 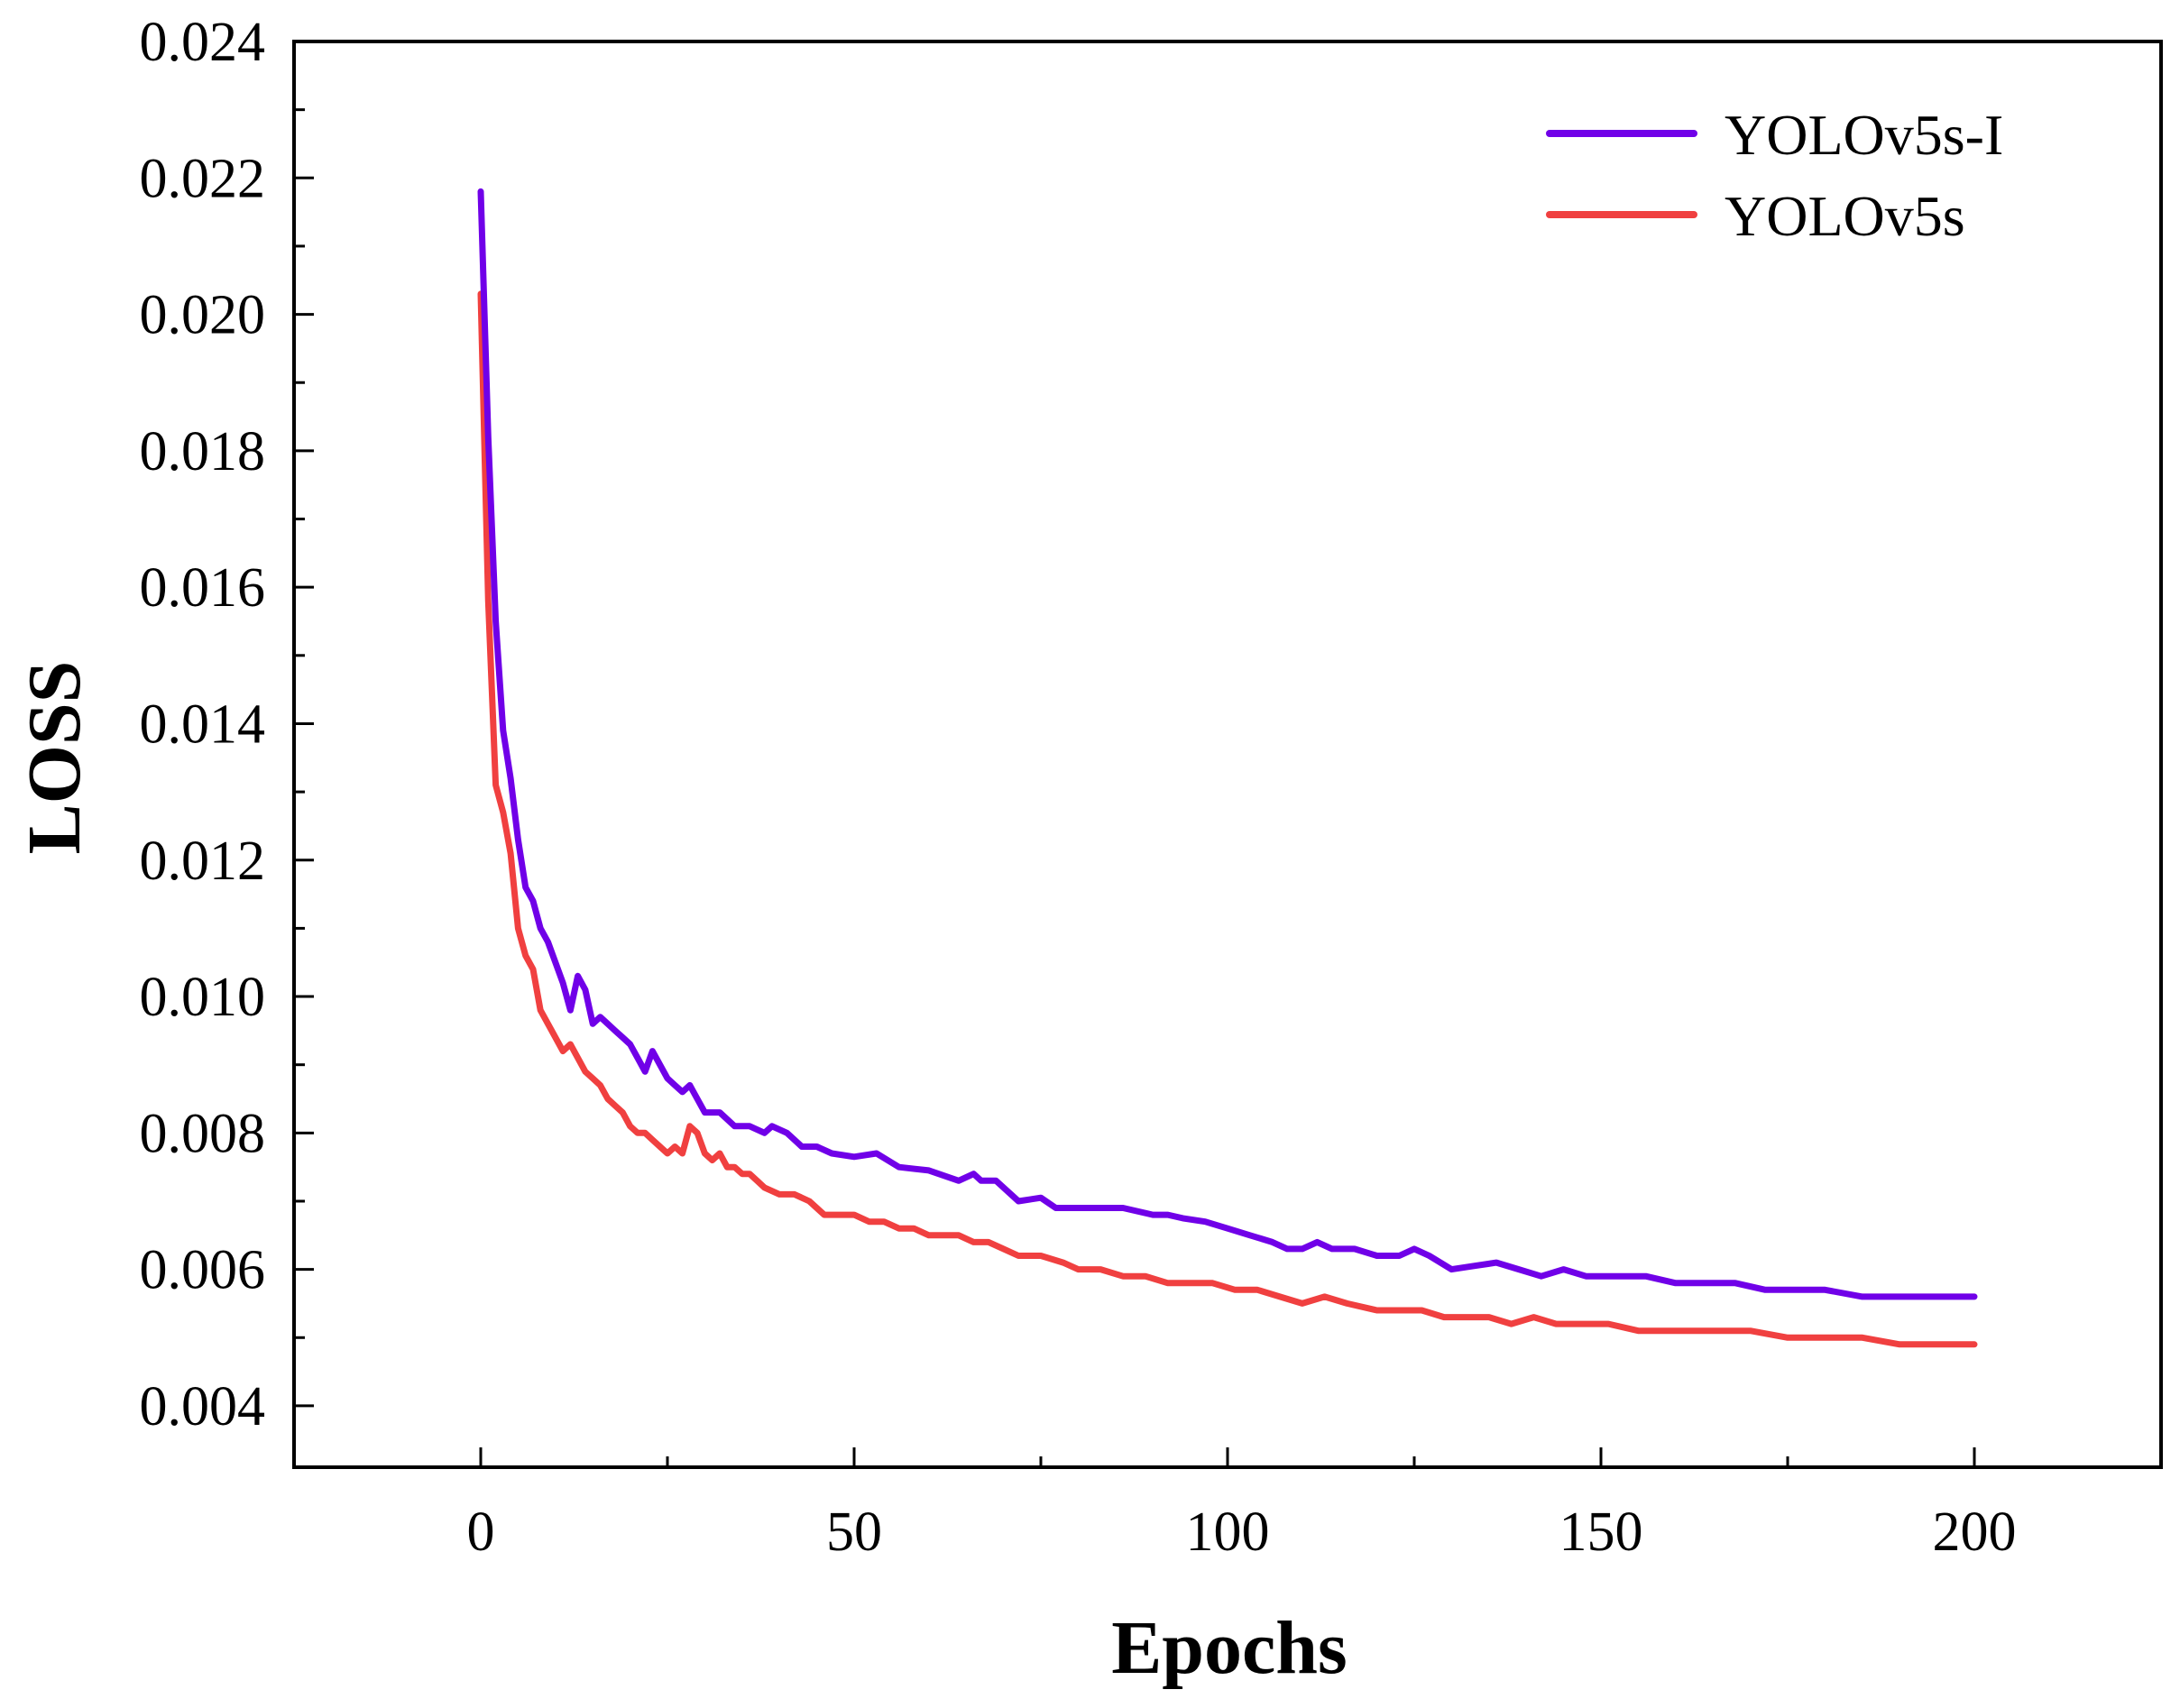 I want to click on y-tick-label: 0.022, so click(x=203, y=178).